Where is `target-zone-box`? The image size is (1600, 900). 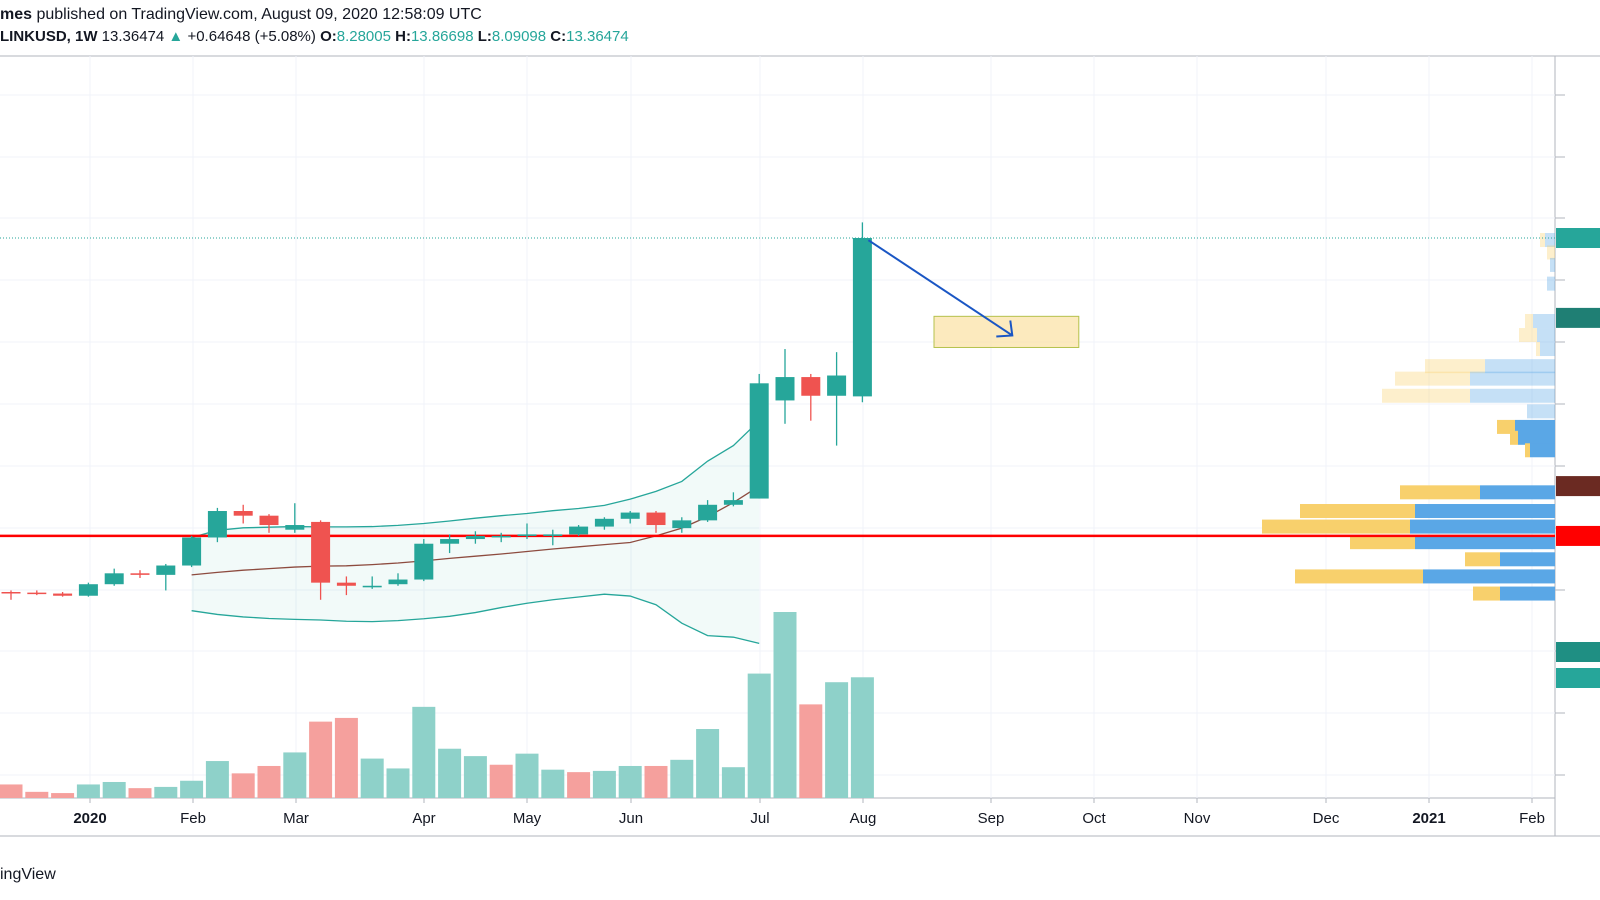 target-zone-box is located at coordinates (1006, 331).